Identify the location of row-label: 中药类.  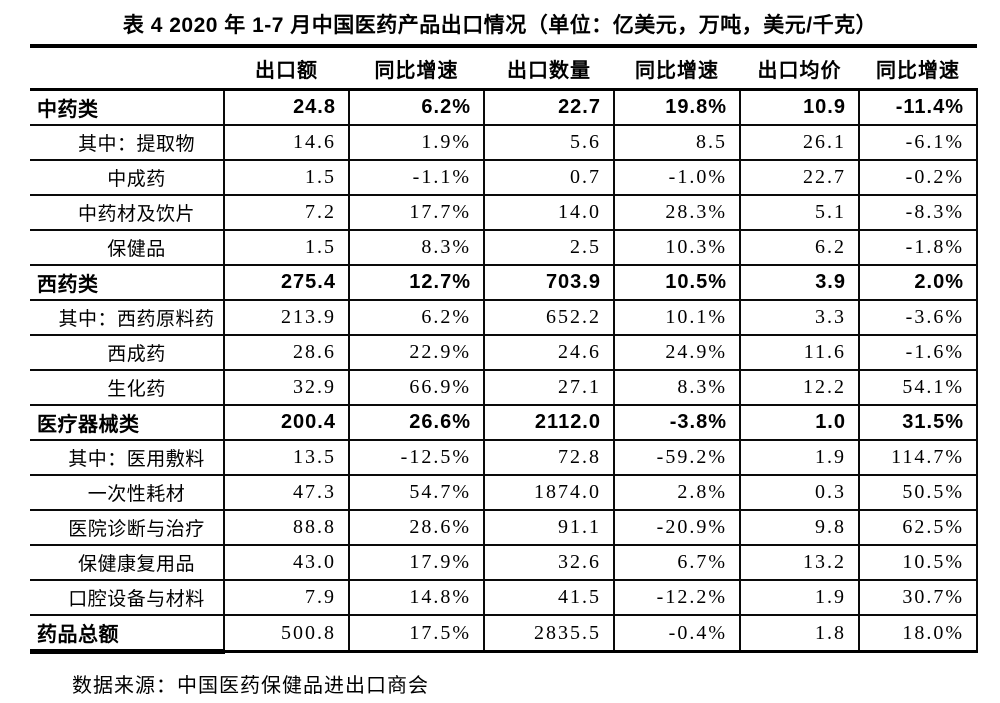
(127, 107).